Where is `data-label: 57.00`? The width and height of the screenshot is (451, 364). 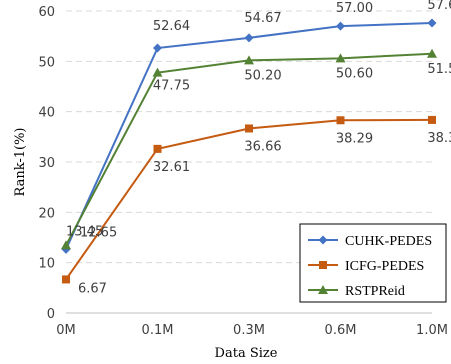
data-label: 57.00 is located at coordinates (354, 8).